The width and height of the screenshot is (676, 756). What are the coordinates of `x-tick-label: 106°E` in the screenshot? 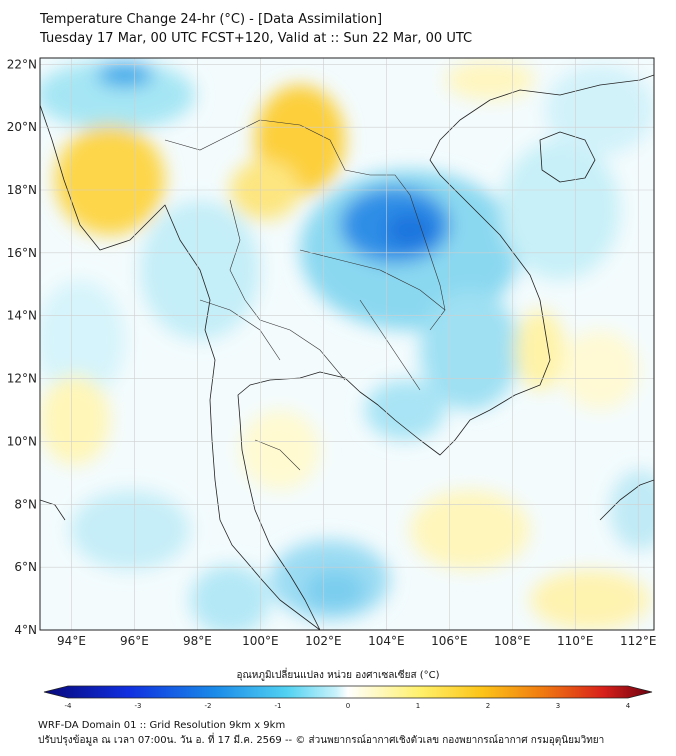 It's located at (449, 641).